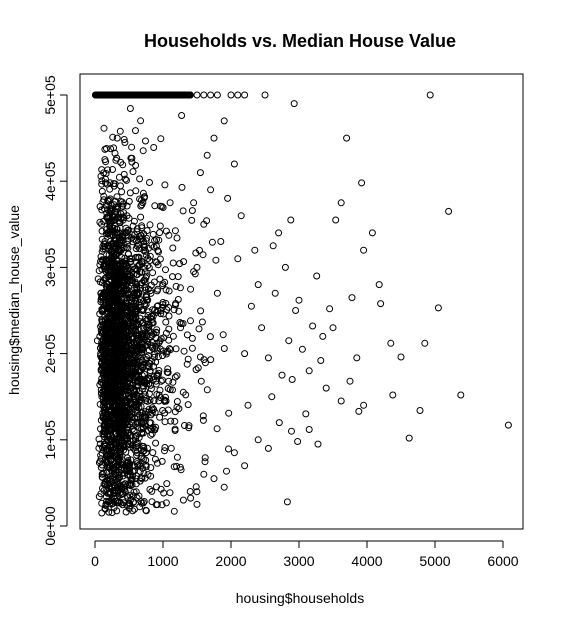 Image resolution: width=565 pixels, height=627 pixels. I want to click on y-tick-label: 1e+05, so click(50, 440).